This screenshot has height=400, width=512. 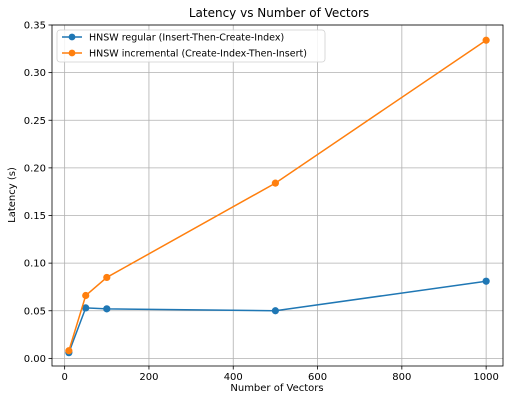 I want to click on y-tick-label: 0.10, so click(x=35, y=264).